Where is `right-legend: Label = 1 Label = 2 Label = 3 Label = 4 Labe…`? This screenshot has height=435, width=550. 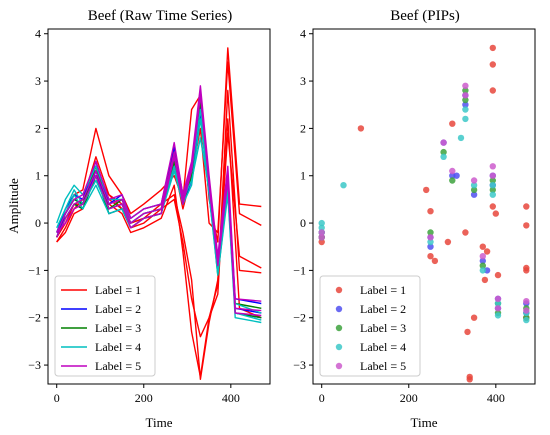 right-legend: Label = 1 Label = 2 Label = 3 Label = 4 Labe… is located at coordinates (370, 326).